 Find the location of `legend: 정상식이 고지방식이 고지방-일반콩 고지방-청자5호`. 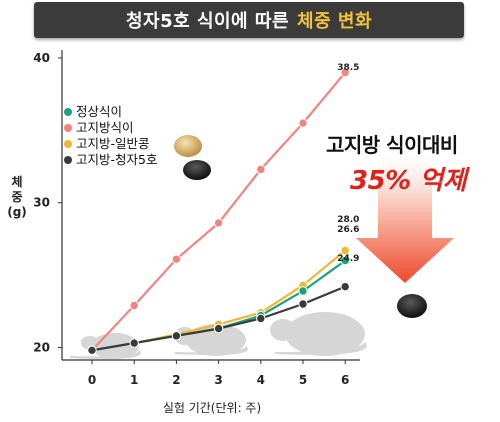

legend: 정상식이 고지방식이 고지방-일반콩 고지방-청자5호 is located at coordinates (110, 136).